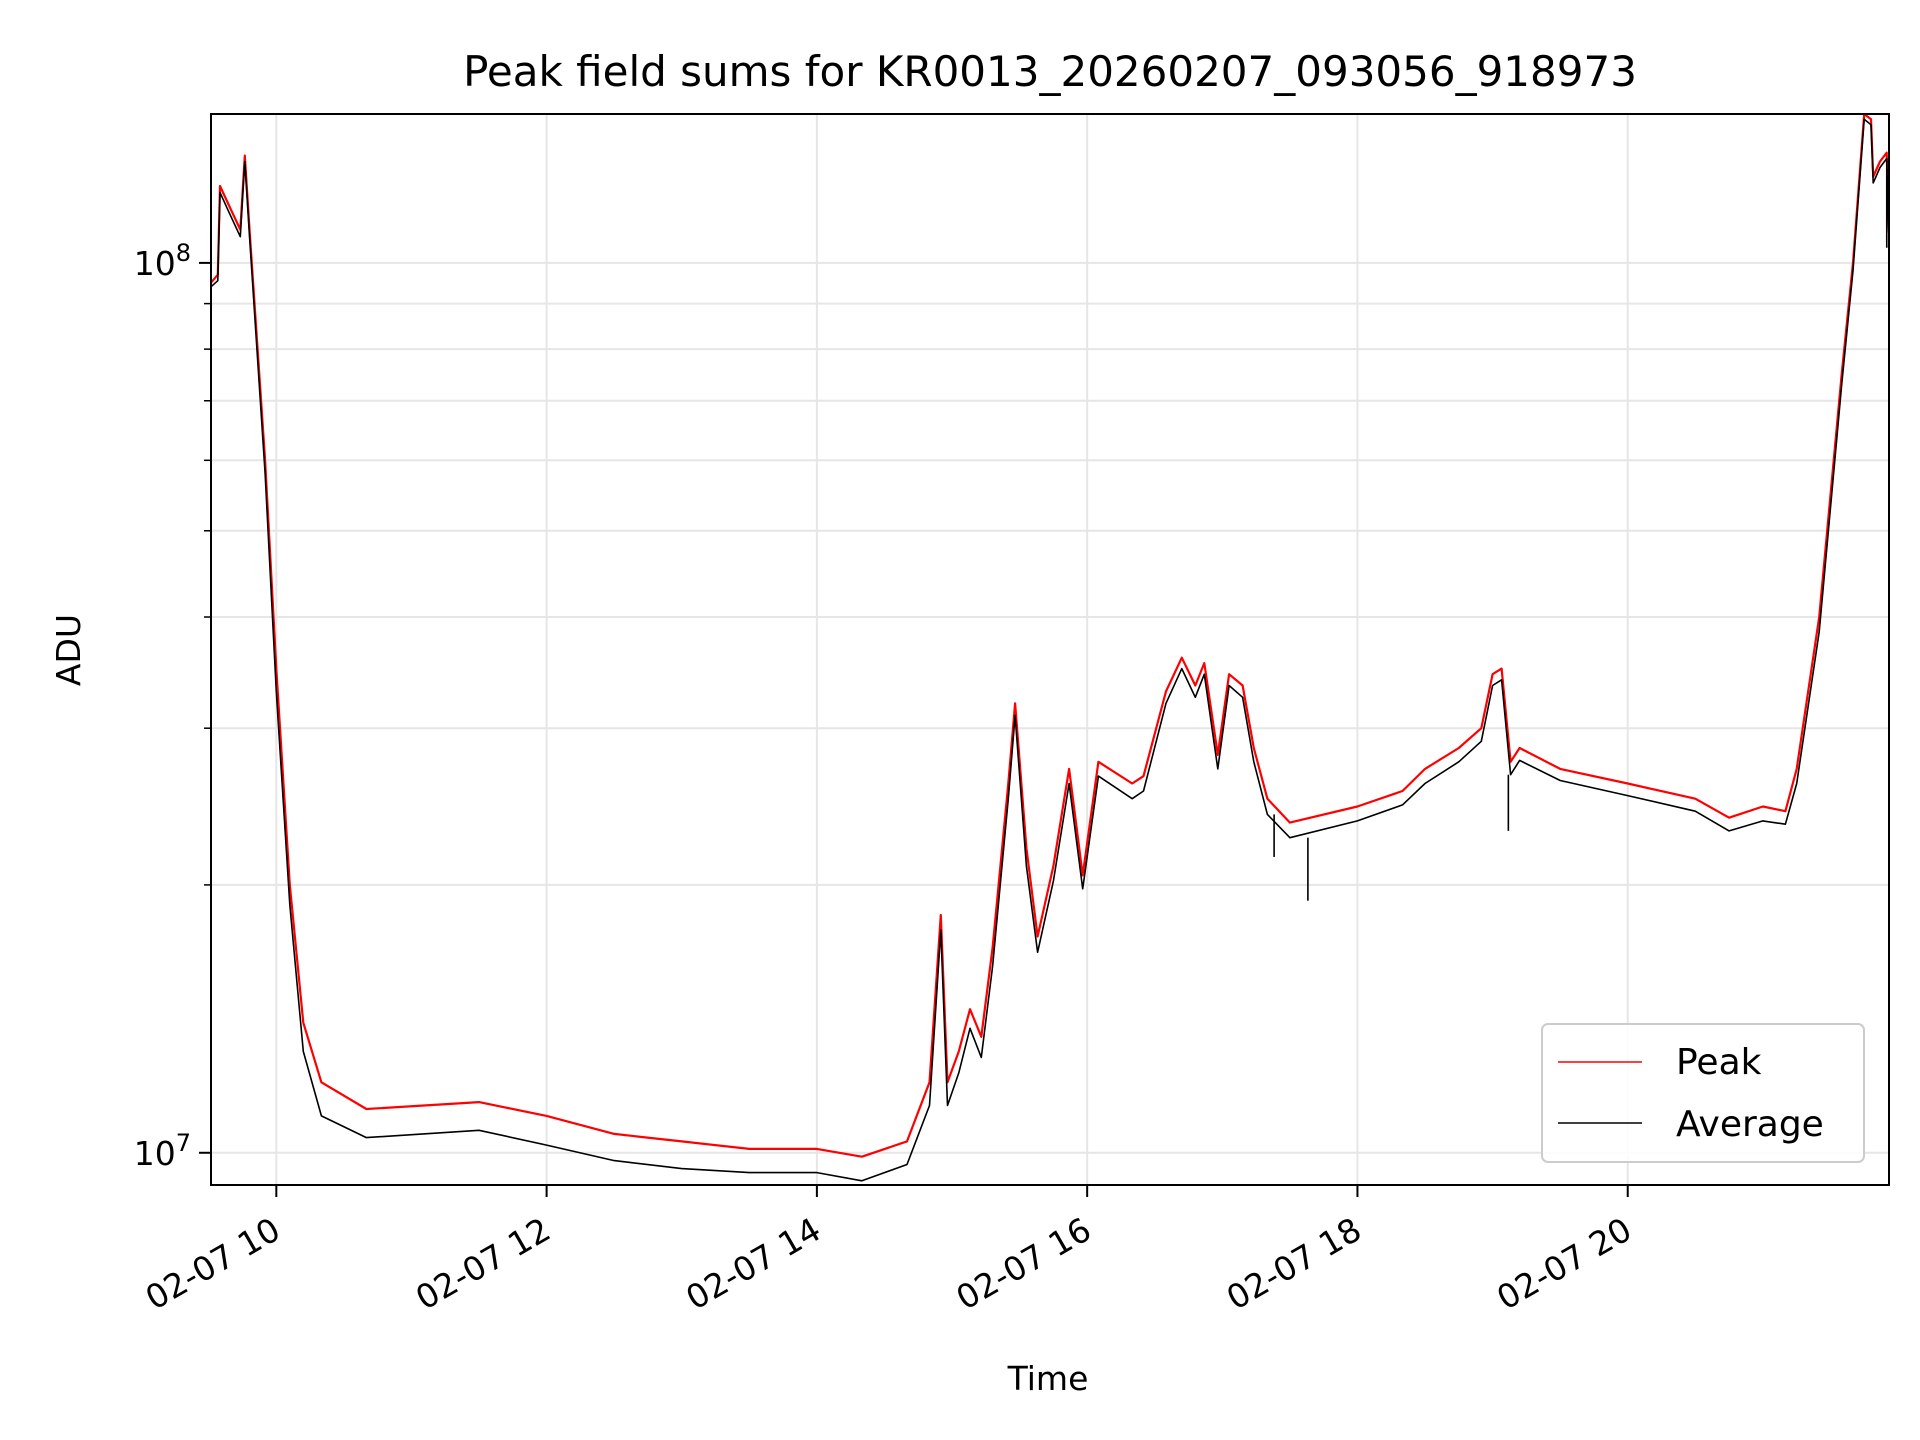 This screenshot has height=1440, width=1920. What do you see at coordinates (162, 1151) in the screenshot?
I see `y-tick-label: 10⁷` at bounding box center [162, 1151].